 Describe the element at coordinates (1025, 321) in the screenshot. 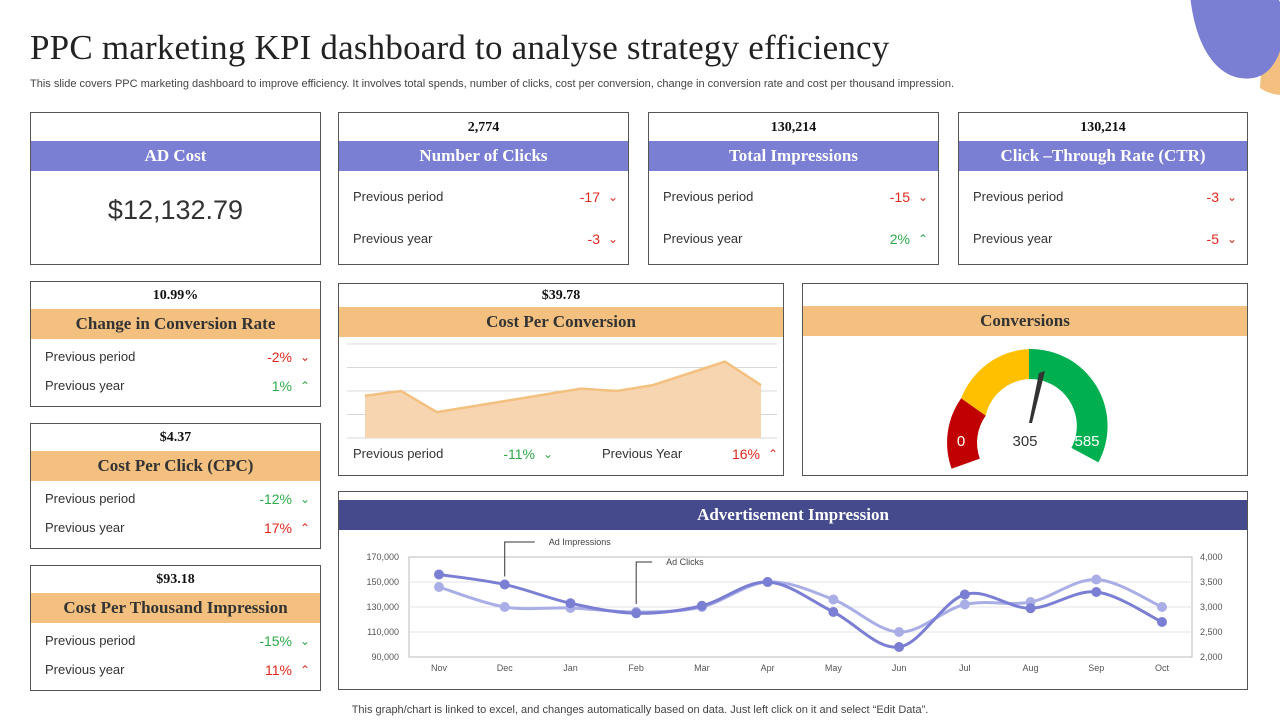

I see `conversions-label: Conversions` at that location.